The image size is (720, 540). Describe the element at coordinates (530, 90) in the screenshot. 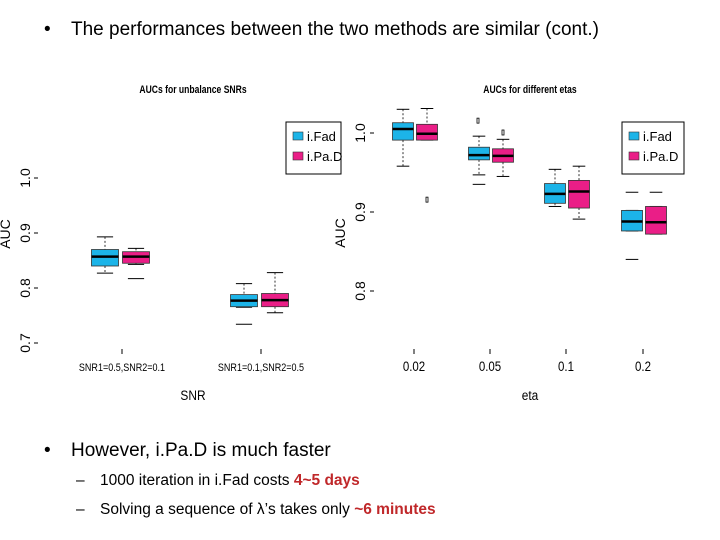

I see `chart-title: AUCs for different etas` at that location.